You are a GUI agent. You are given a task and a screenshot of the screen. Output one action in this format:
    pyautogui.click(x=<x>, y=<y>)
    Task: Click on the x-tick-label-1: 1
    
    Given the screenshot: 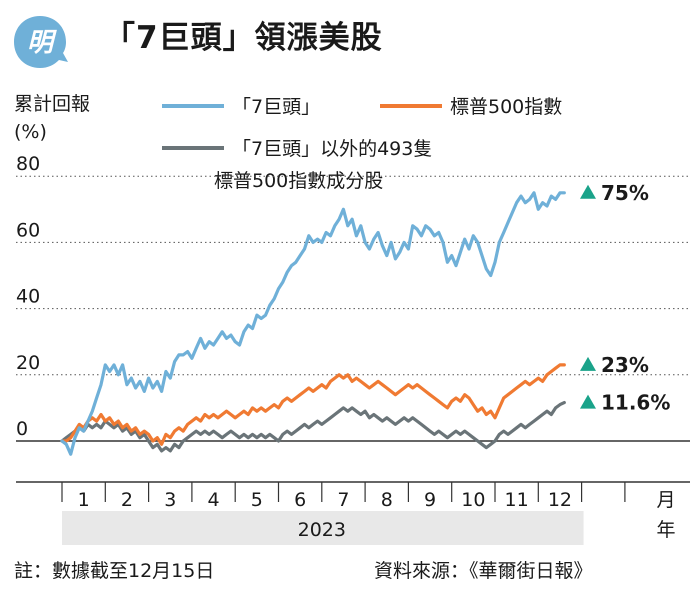 What is the action you would take?
    pyautogui.click(x=84, y=500)
    